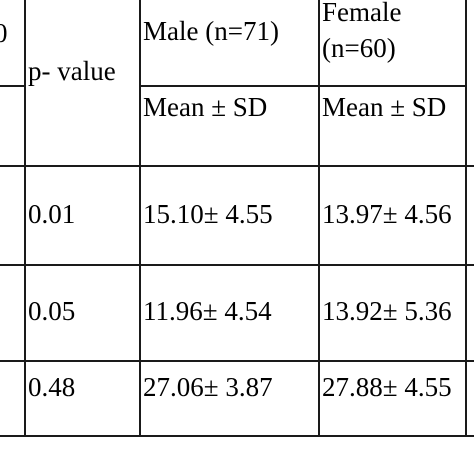 The width and height of the screenshot is (474, 474). What do you see at coordinates (52, 214) in the screenshot?
I see `table-cell-pvalue: 0.01` at bounding box center [52, 214].